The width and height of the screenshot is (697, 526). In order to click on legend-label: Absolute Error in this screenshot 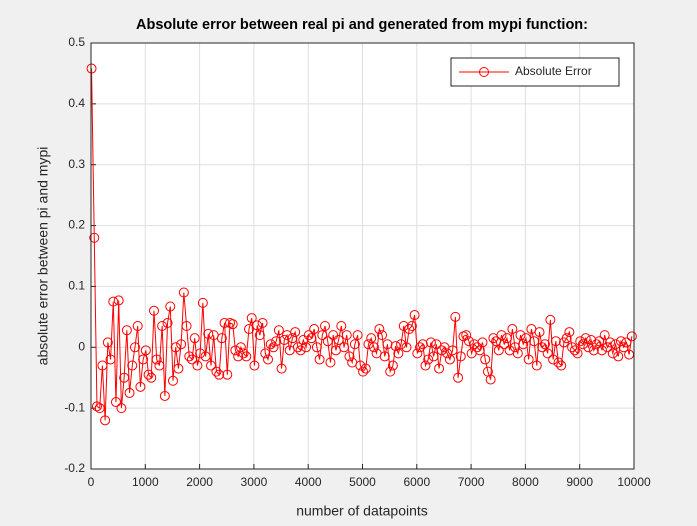, I will do `click(553, 71)`.